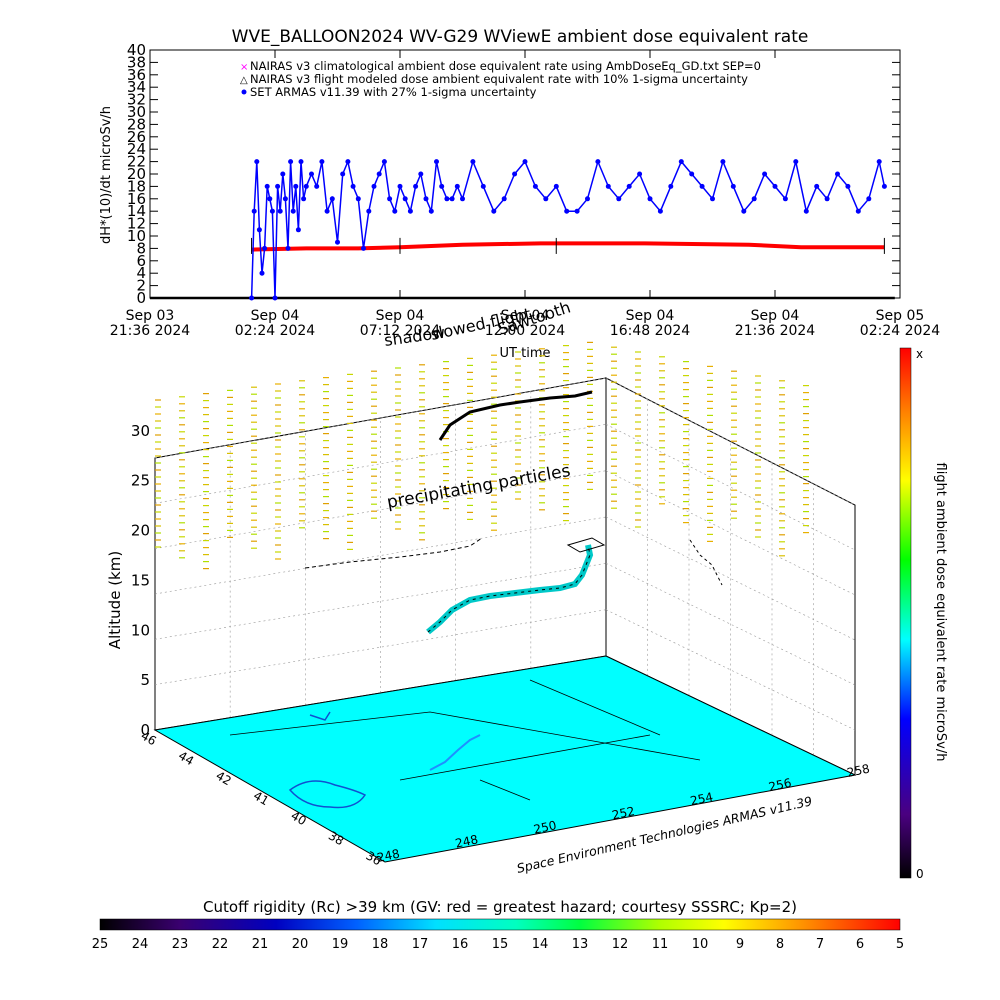 The height and width of the screenshot is (1000, 1000). Describe the element at coordinates (141, 286) in the screenshot. I see `y-tick-label: 2` at that location.